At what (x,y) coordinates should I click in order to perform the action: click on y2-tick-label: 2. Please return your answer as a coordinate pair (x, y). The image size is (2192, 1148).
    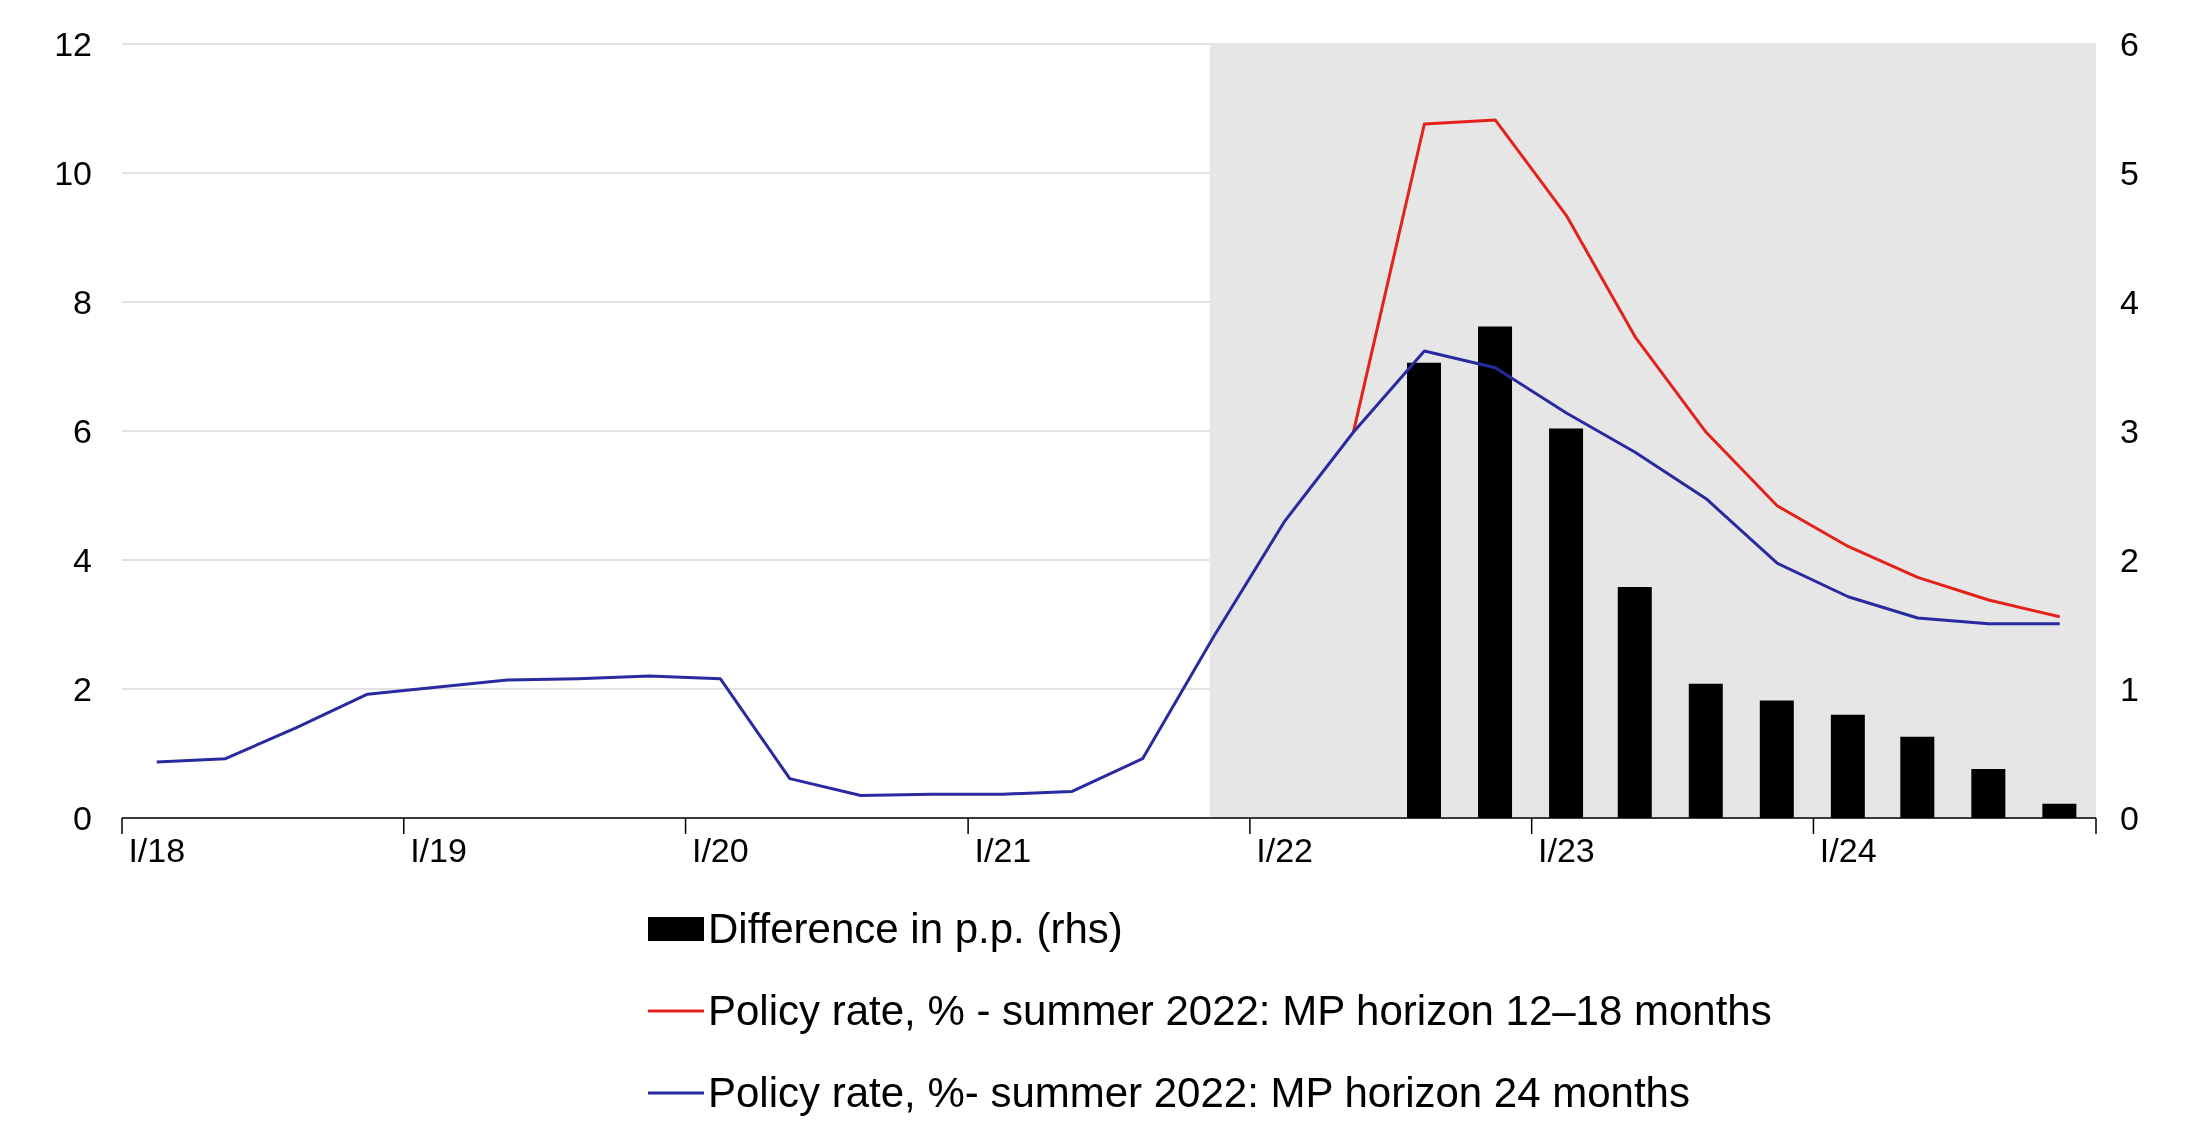
    Looking at the image, I should click on (2129, 560).